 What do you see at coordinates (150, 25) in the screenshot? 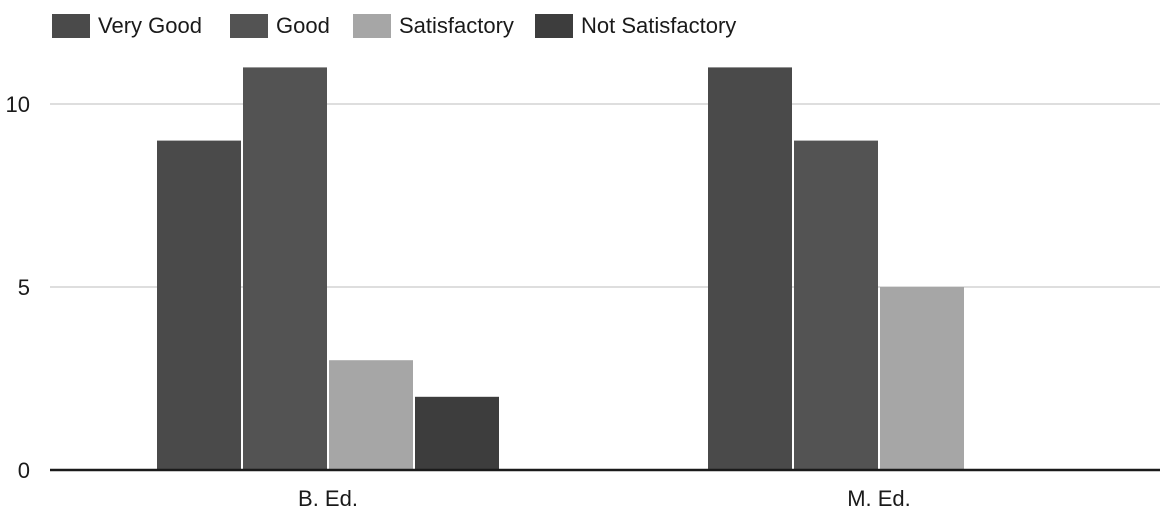
I see `legend-label-1: Very Good` at bounding box center [150, 25].